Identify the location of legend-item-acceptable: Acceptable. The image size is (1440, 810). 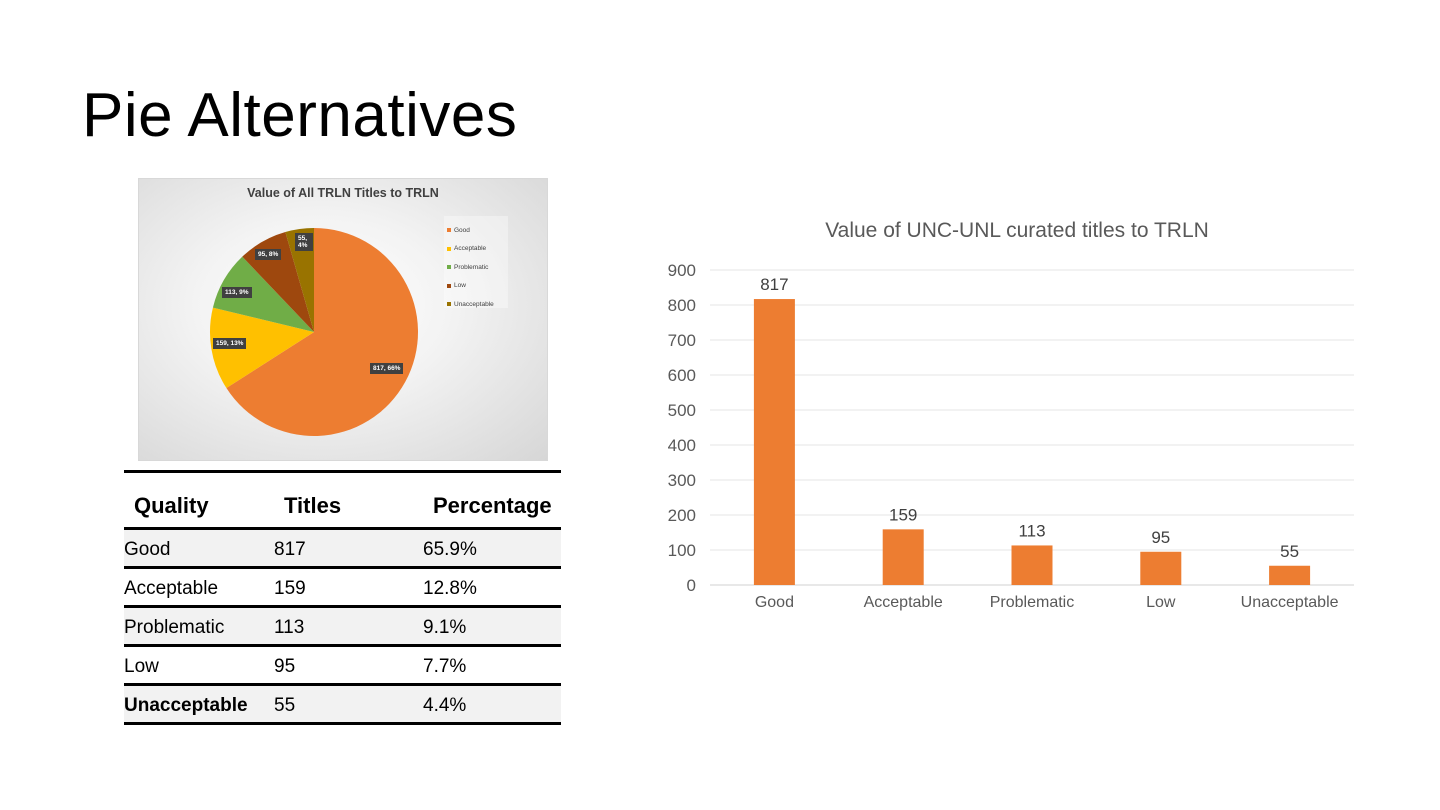
(476, 249).